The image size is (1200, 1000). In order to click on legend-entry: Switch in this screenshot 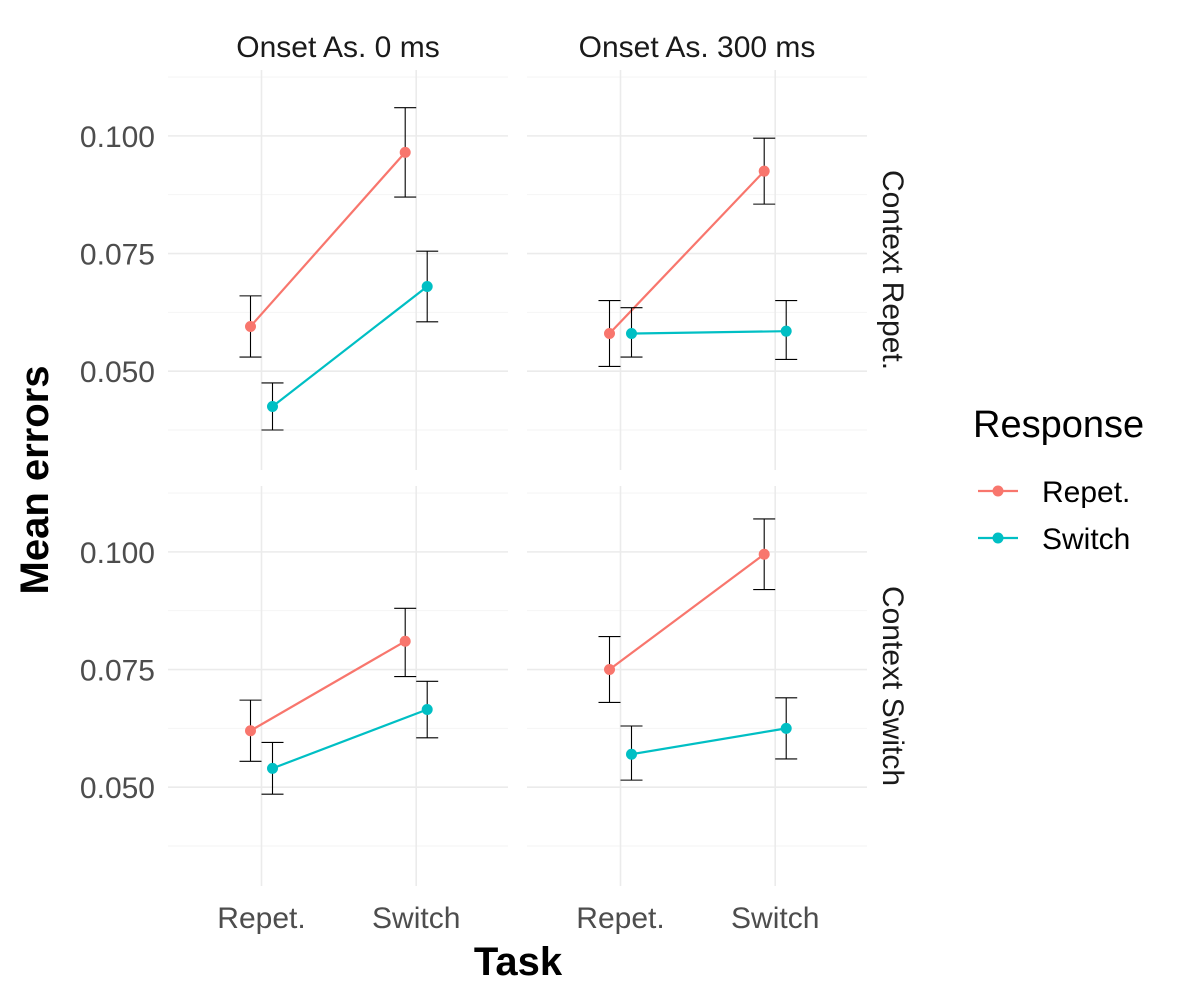, I will do `click(1054, 539)`.